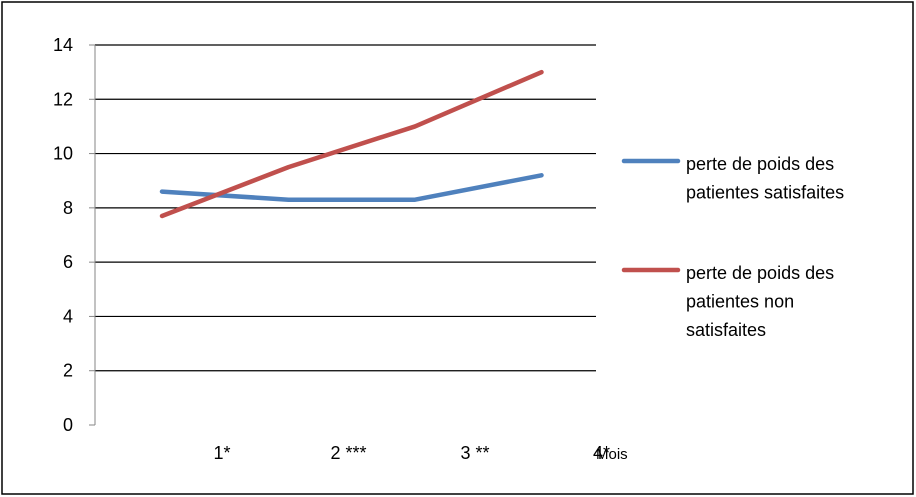  I want to click on y-tick-label: 12, so click(63, 99).